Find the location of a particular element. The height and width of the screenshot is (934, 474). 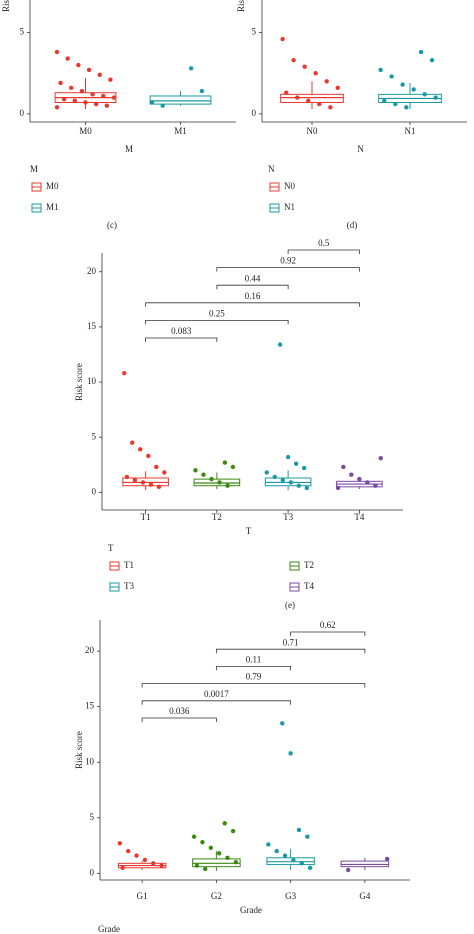

x-axis-label: Grade is located at coordinates (251, 910).